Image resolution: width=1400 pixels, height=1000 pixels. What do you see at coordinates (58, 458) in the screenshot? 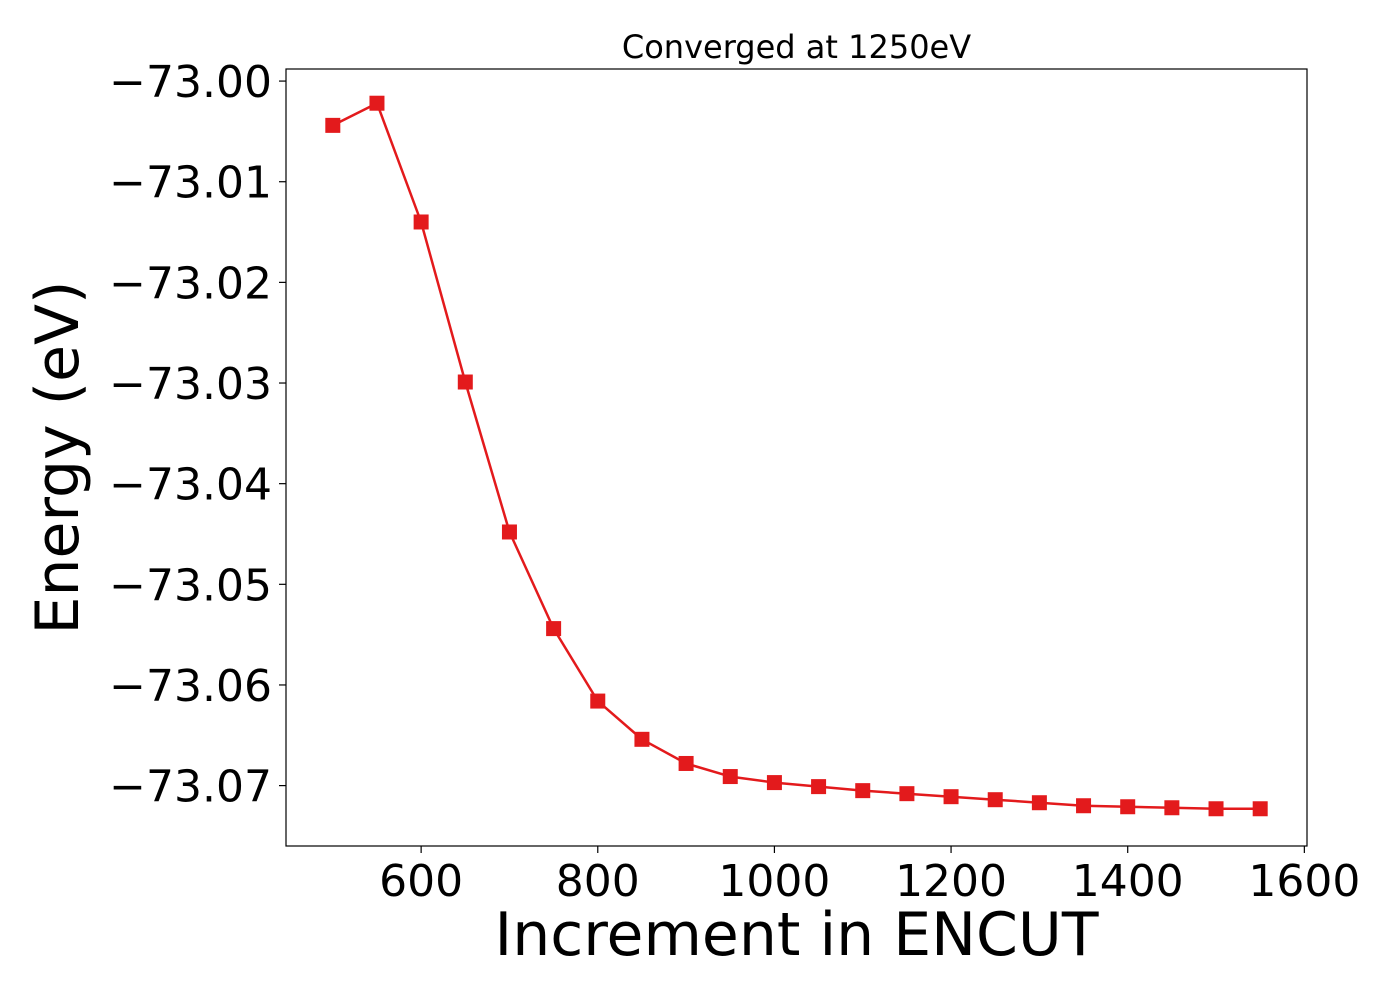
I see `y-axis-label: Energy (eV)` at bounding box center [58, 458].